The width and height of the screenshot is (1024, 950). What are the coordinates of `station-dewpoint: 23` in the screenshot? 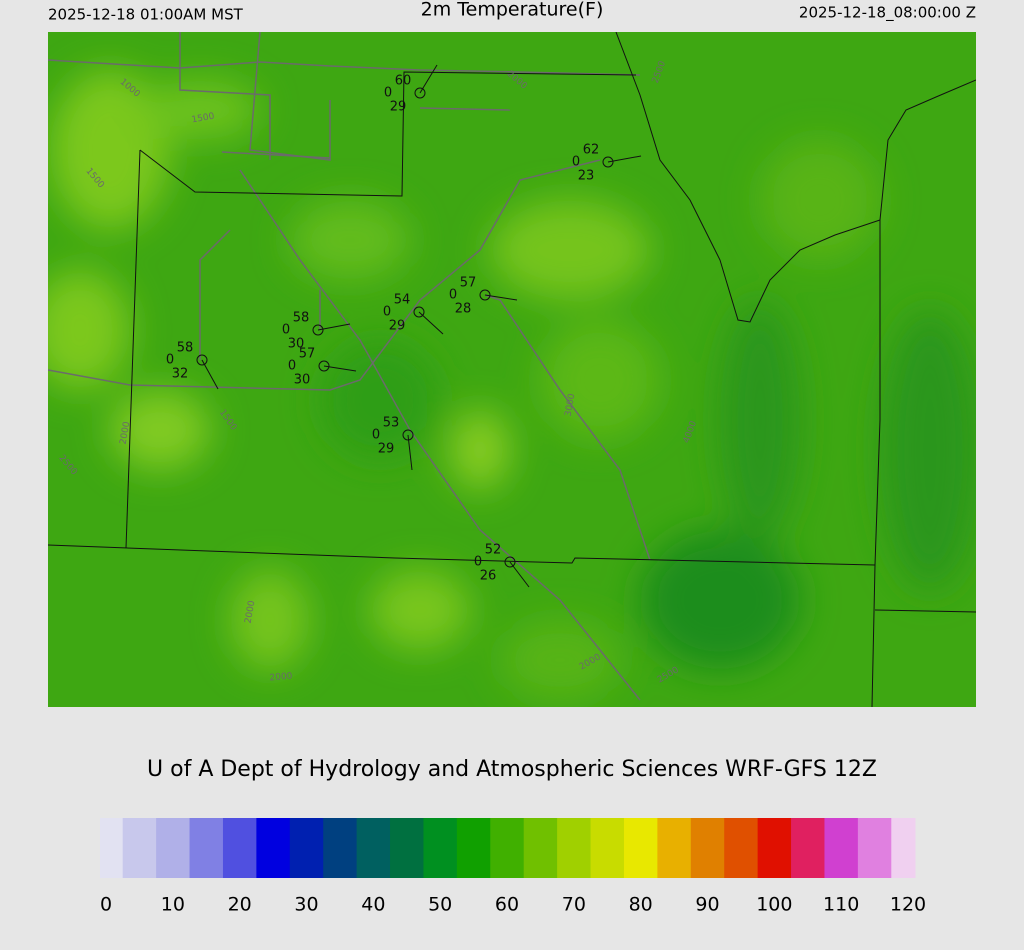 It's located at (586, 176).